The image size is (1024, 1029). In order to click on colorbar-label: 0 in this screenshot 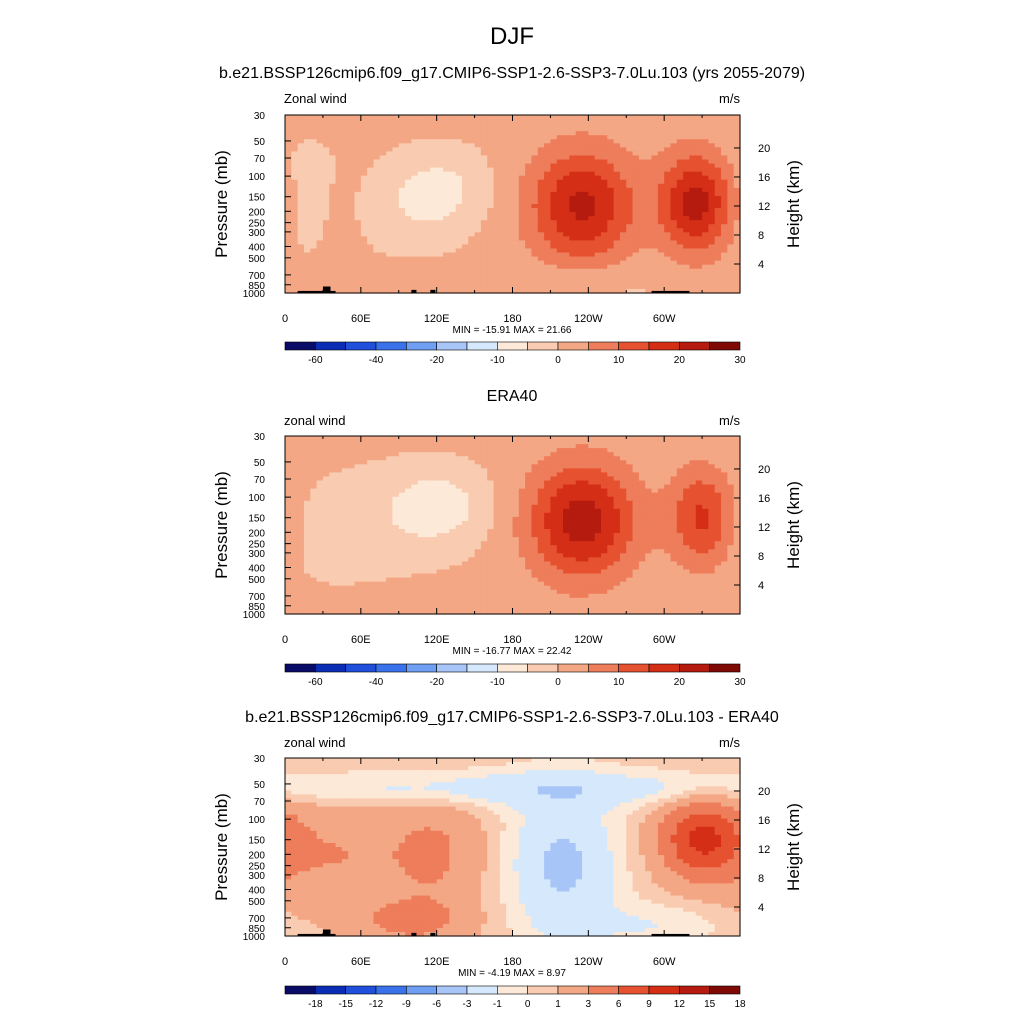, I will do `click(558, 360)`.